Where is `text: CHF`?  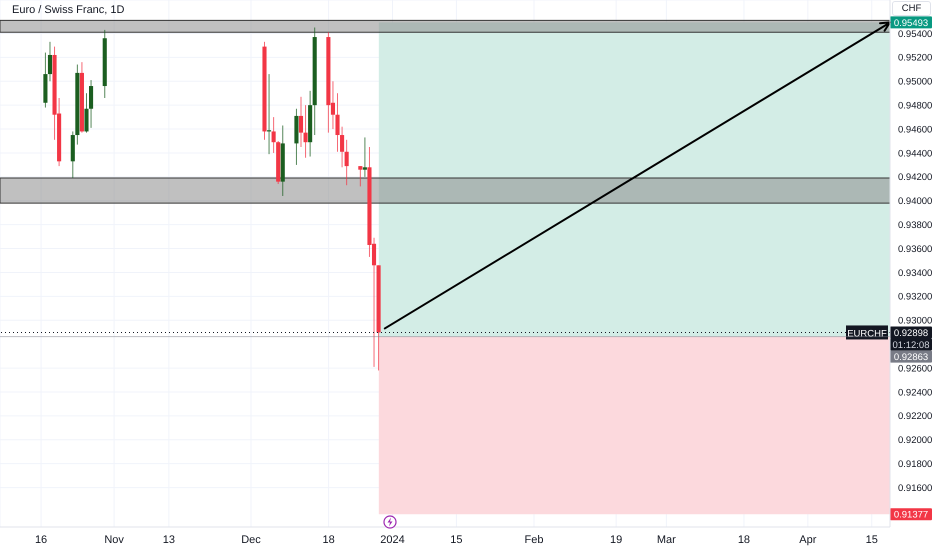
text: CHF is located at coordinates (911, 8).